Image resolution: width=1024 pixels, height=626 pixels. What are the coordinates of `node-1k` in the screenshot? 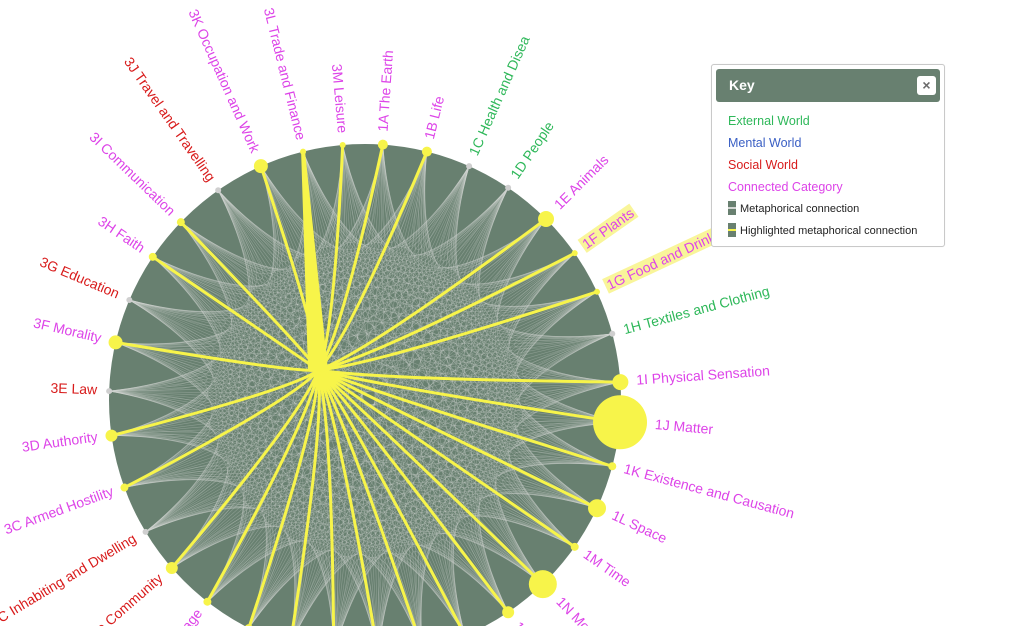 It's located at (612, 466).